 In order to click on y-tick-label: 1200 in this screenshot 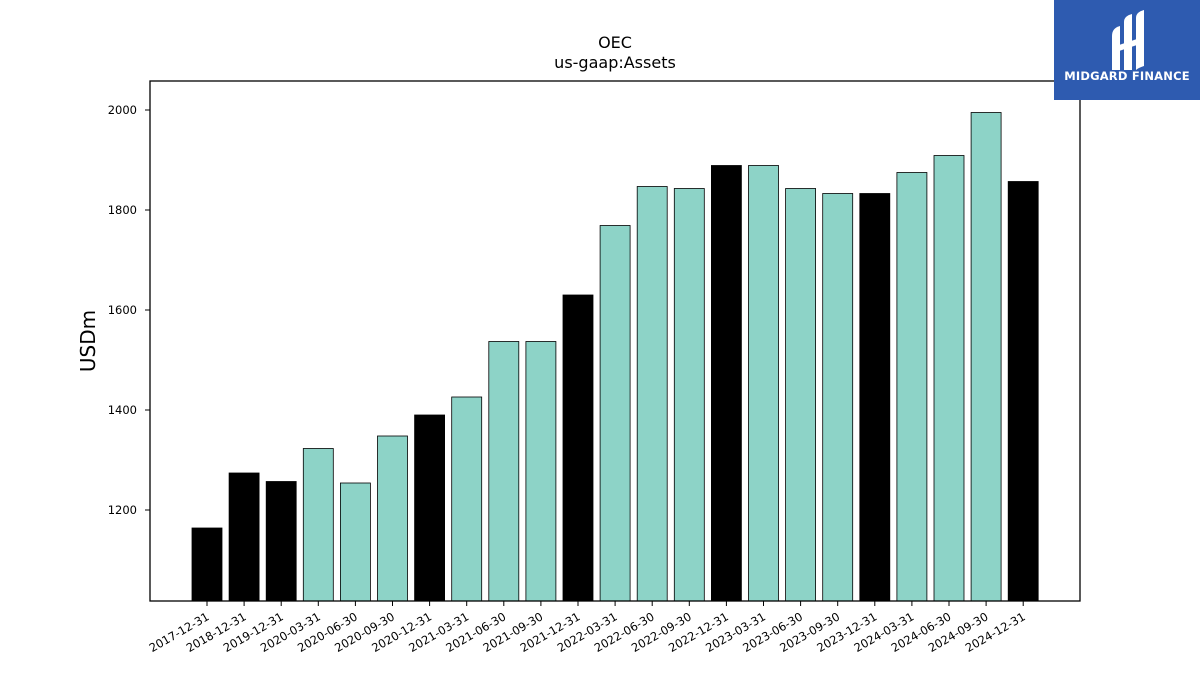, I will do `click(122, 510)`.